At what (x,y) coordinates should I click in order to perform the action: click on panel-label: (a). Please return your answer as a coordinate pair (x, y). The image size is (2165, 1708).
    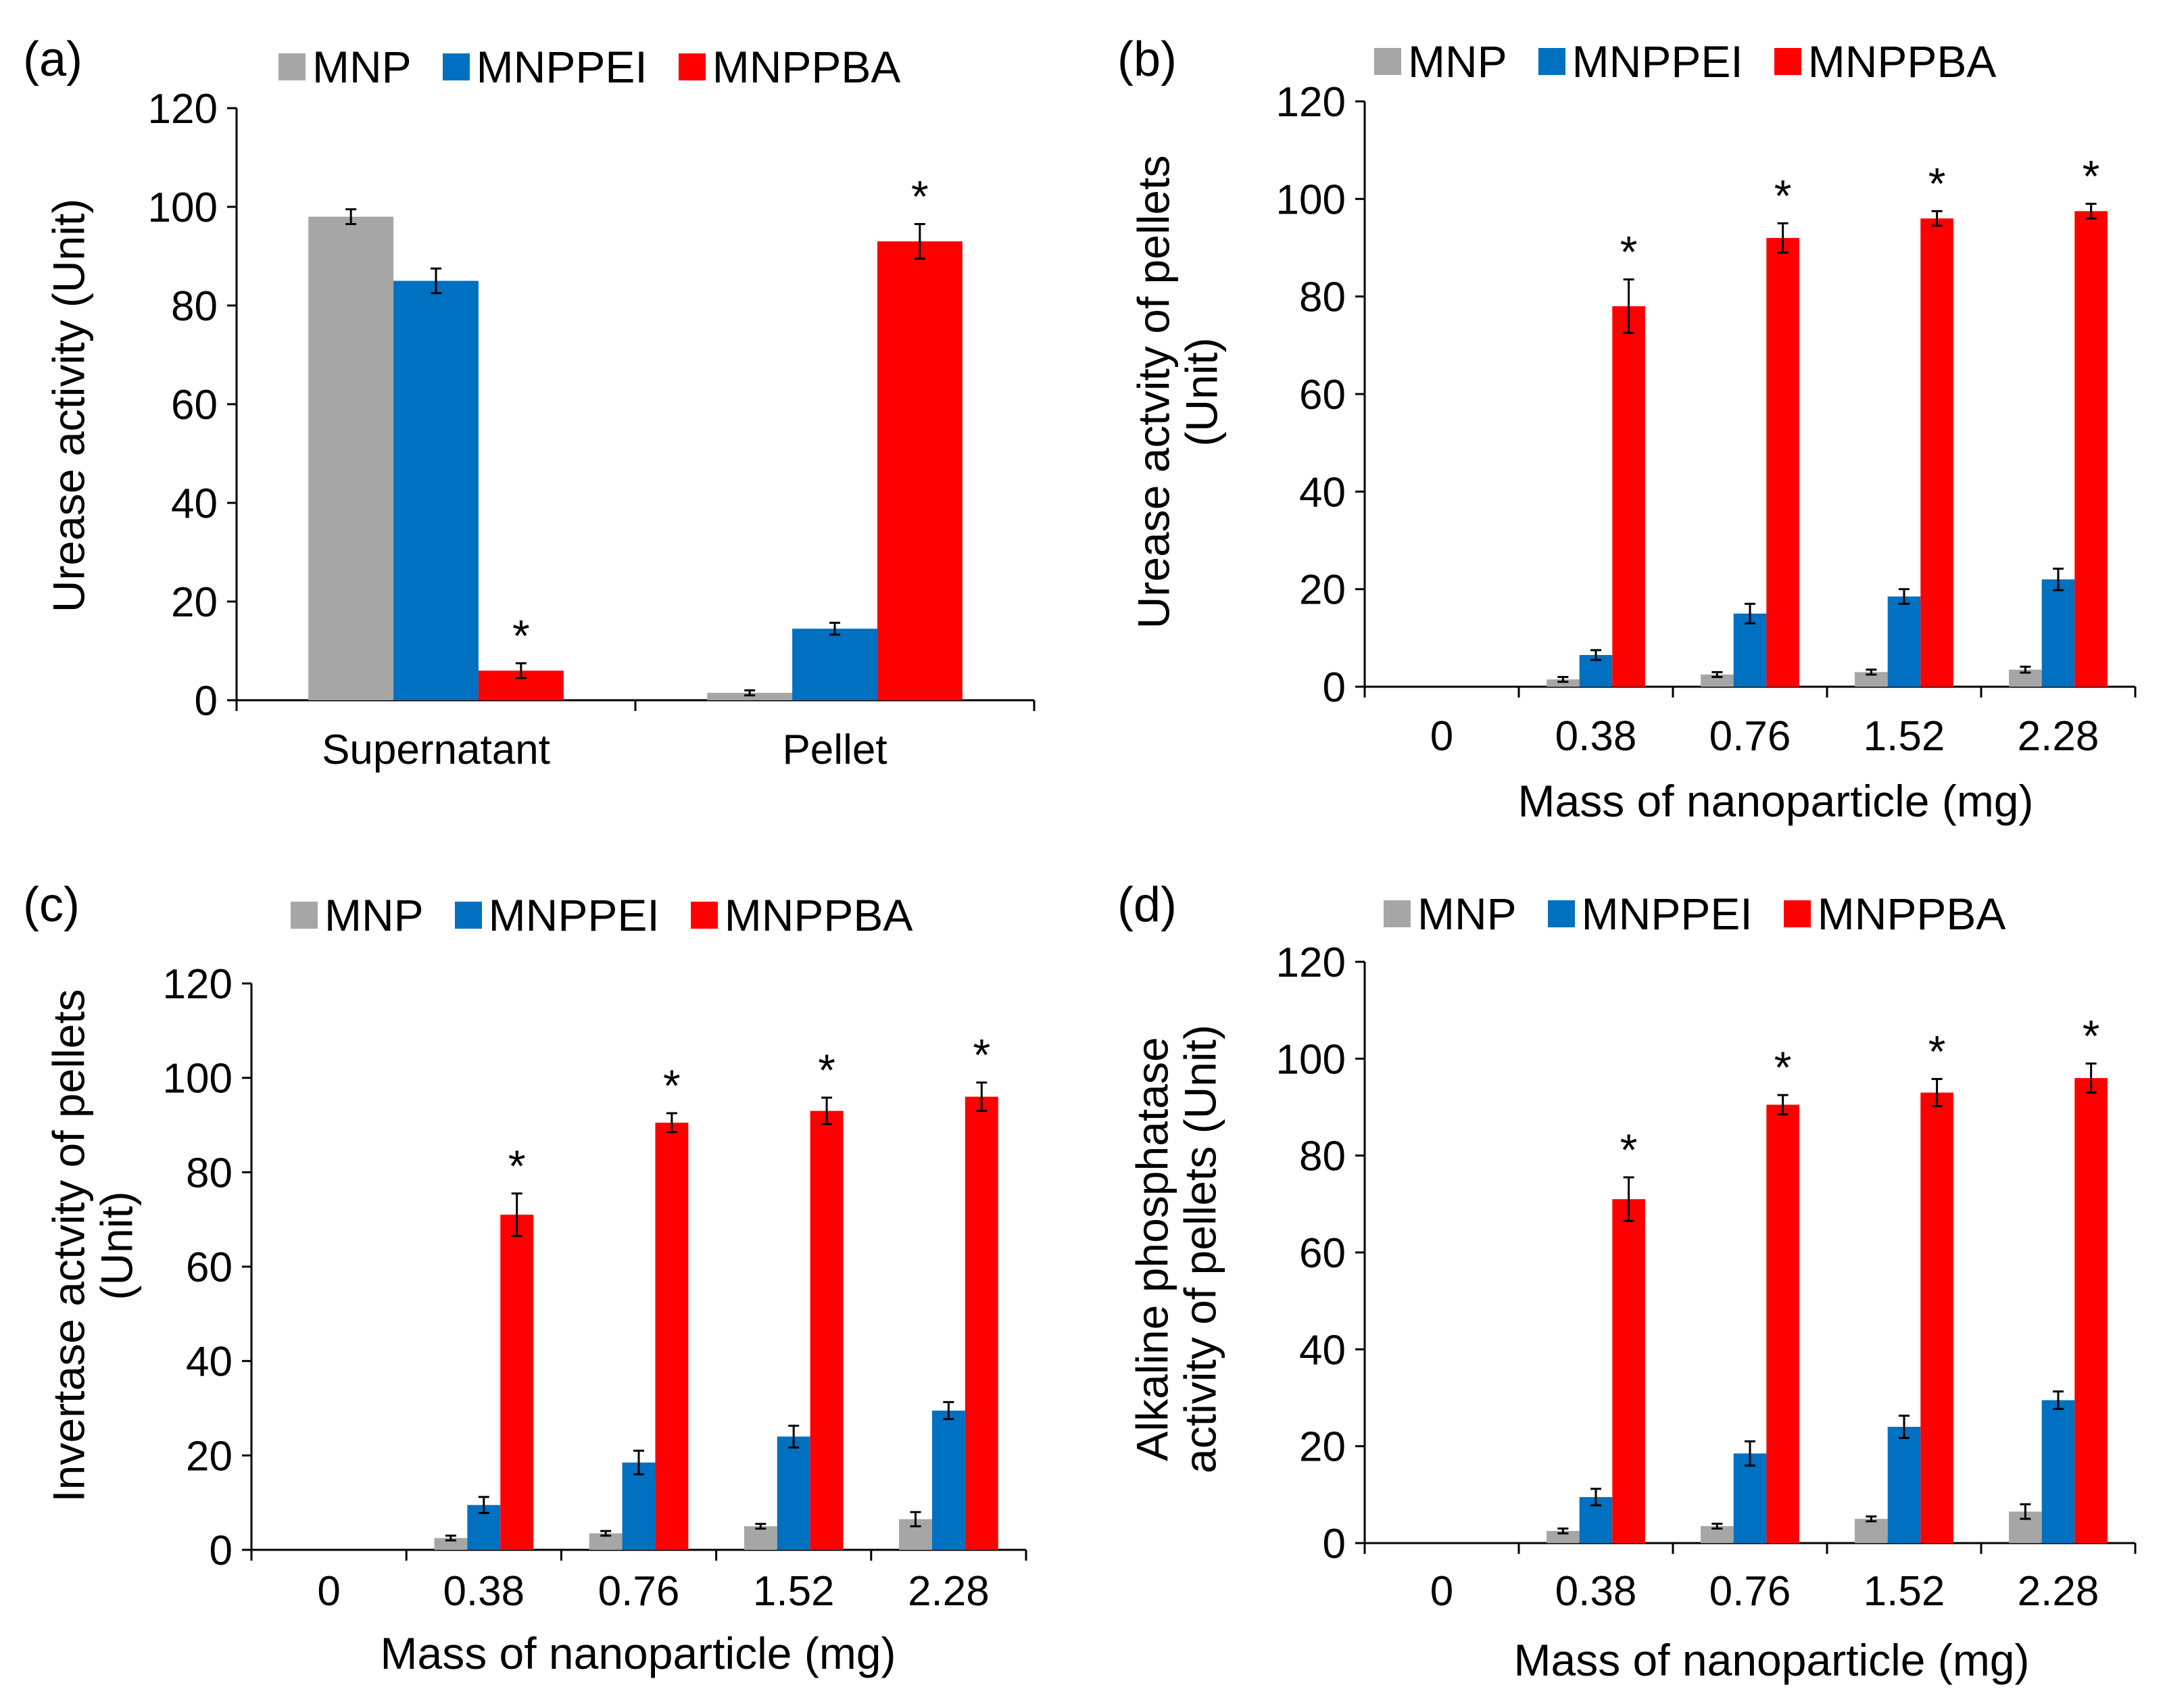
    Looking at the image, I should click on (52, 59).